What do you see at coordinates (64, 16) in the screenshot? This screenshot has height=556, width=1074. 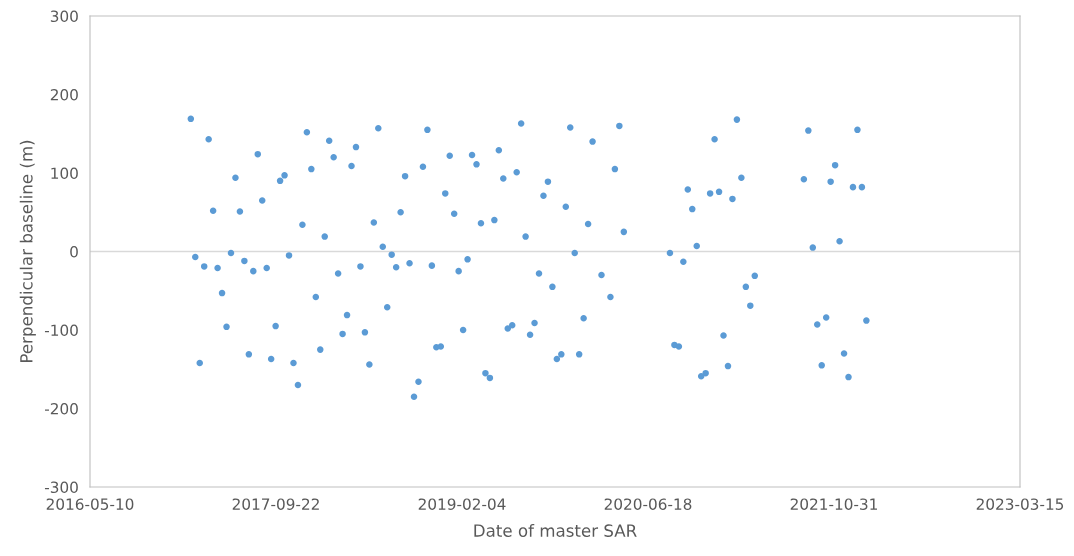 I see `y-tick-label: 300` at bounding box center [64, 16].